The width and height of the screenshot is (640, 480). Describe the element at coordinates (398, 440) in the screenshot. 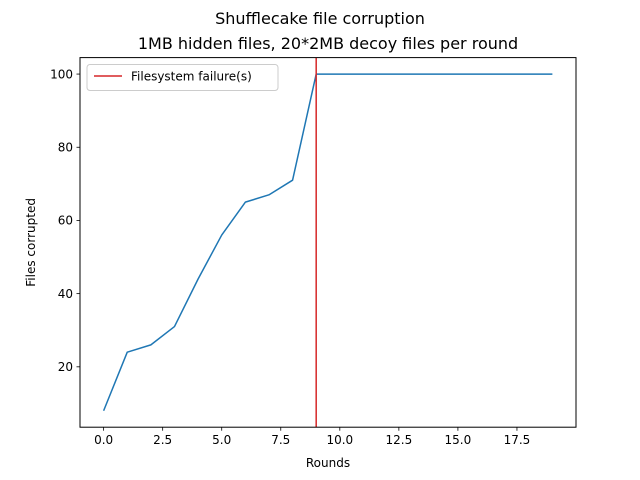

I see `x-tick-label: 12.5` at that location.